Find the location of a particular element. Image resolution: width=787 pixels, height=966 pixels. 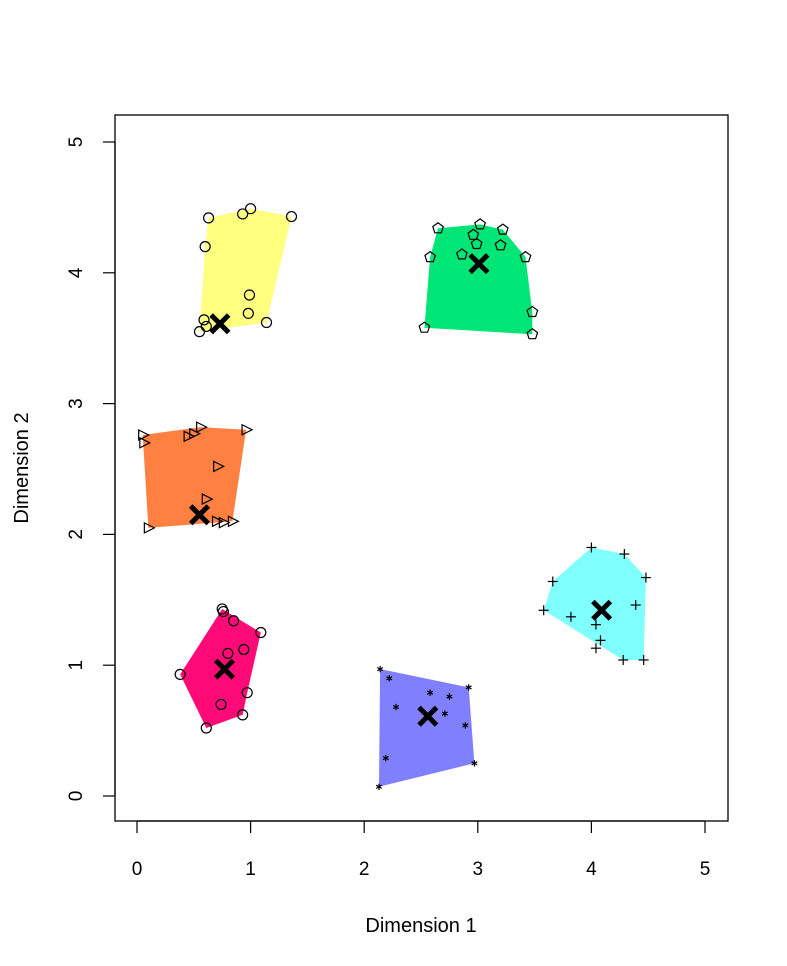

x-tick-label-3: 3 is located at coordinates (478, 869).